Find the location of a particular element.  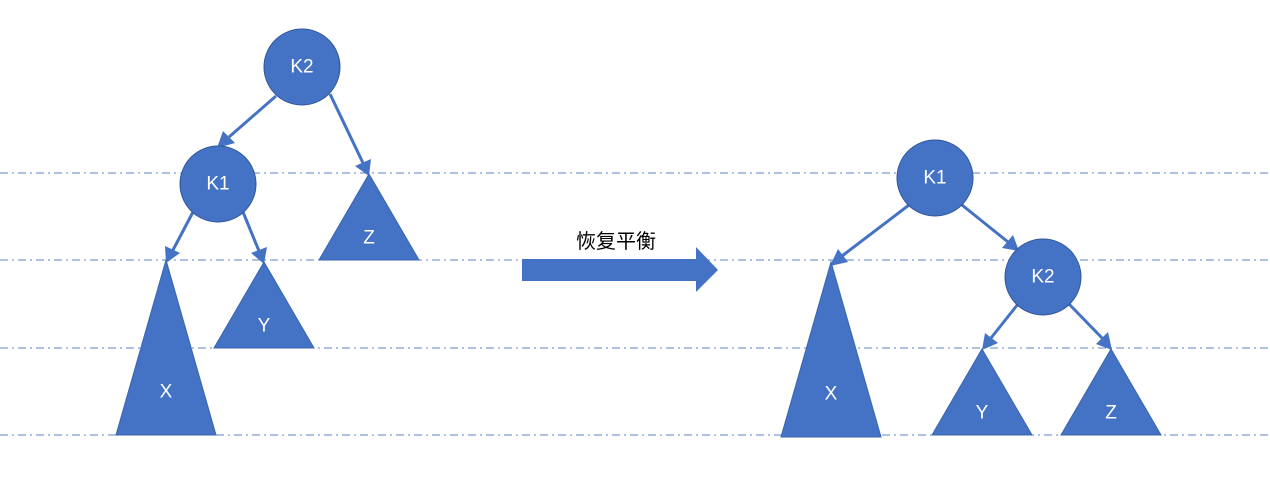

transition: 恢复平衡 is located at coordinates (620, 260).